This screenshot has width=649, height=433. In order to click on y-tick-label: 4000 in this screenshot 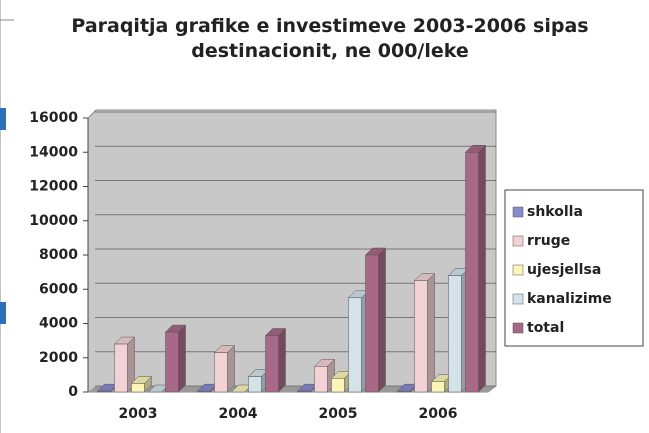, I will do `click(58, 324)`.